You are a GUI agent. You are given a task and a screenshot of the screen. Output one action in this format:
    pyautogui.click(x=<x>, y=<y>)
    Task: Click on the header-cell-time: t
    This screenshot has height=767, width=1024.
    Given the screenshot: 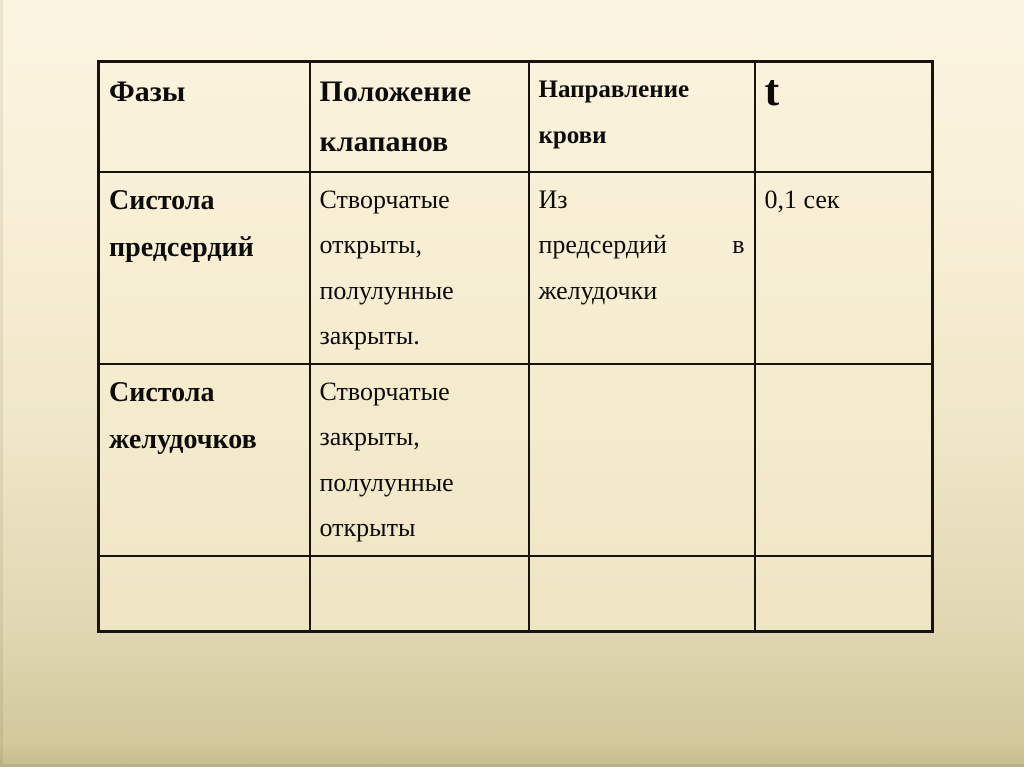 What is the action you would take?
    pyautogui.click(x=843, y=116)
    